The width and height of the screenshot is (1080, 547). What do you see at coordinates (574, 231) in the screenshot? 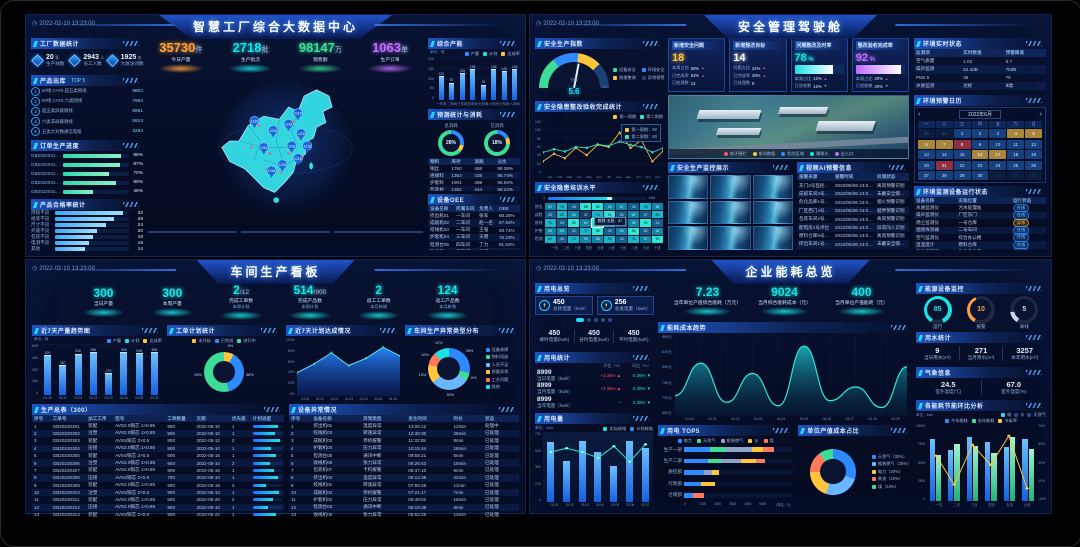
I see `heatmap-cell: 42` at bounding box center [574, 231].